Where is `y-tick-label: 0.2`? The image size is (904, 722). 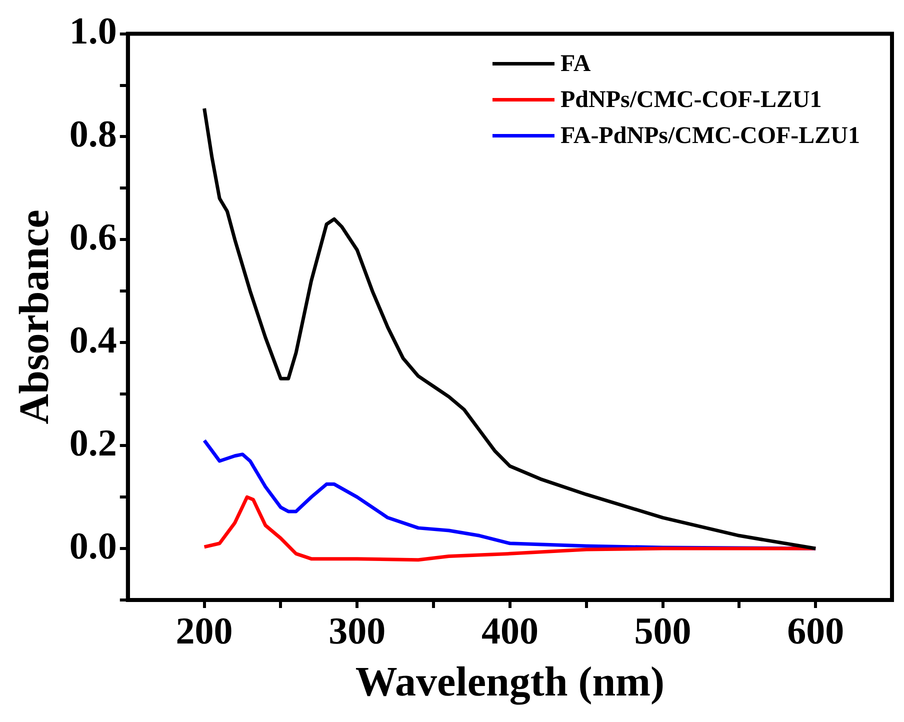 y-tick-label: 0.2 is located at coordinates (93, 443).